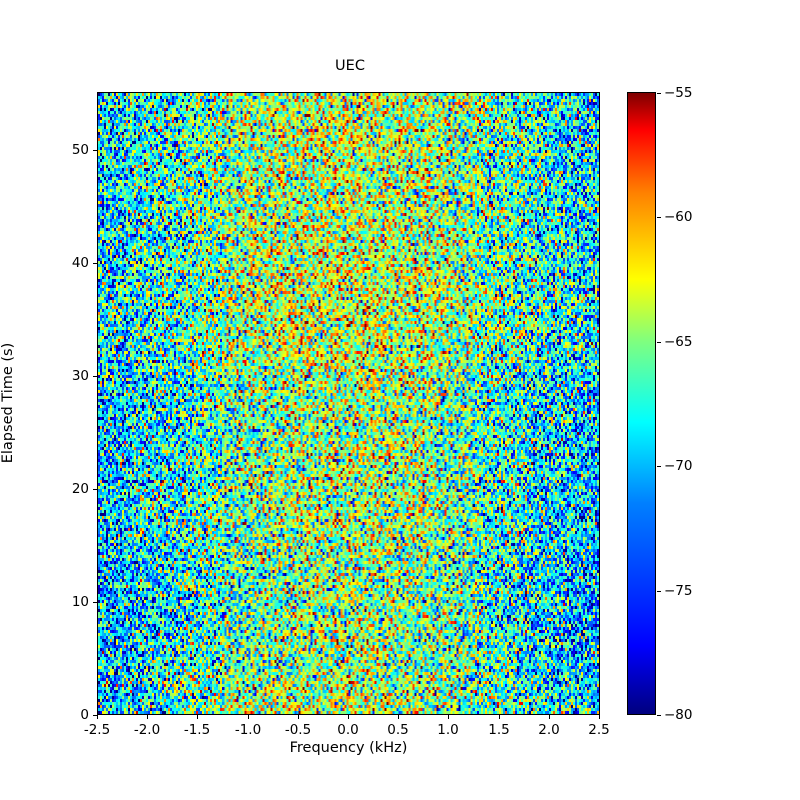 This screenshot has width=800, height=800. What do you see at coordinates (599, 730) in the screenshot?
I see `x-tick-label: 2.5` at bounding box center [599, 730].